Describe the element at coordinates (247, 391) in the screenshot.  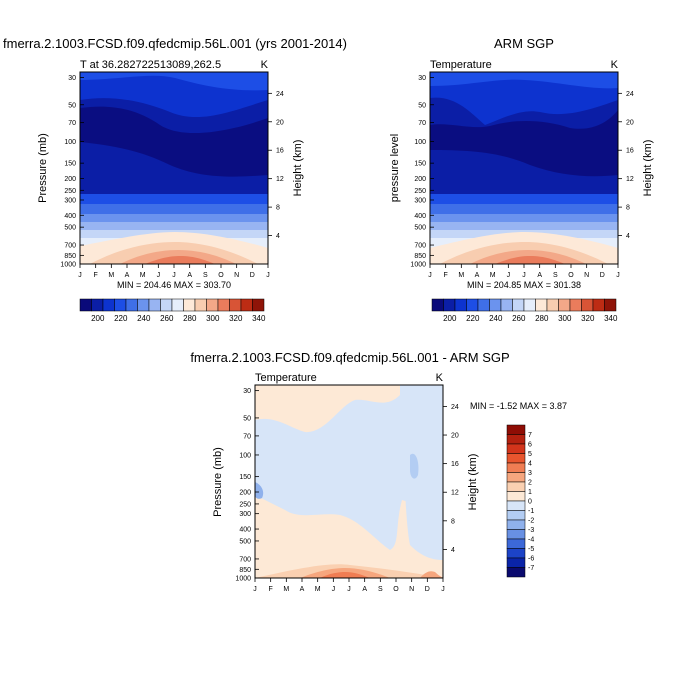
I see `pressure-tick-label: 30` at that location.